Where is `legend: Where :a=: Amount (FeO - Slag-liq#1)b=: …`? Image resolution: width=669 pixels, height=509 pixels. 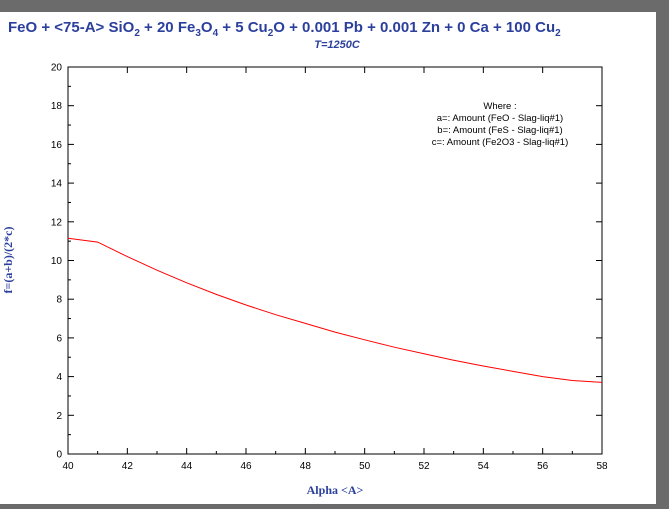
legend: Where :a=: Amount (FeO - Slag-liq#1)b=: … is located at coordinates (500, 124).